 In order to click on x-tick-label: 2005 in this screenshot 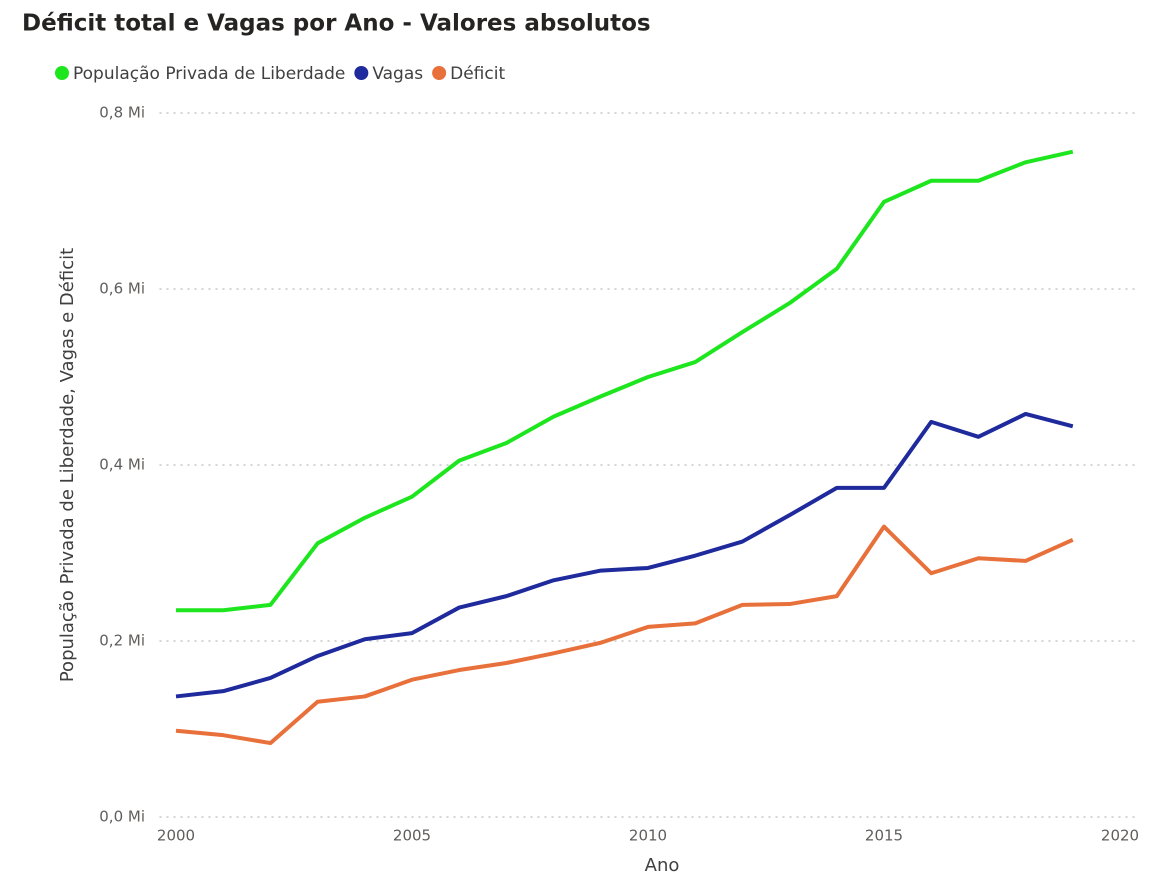, I will do `click(412, 836)`.